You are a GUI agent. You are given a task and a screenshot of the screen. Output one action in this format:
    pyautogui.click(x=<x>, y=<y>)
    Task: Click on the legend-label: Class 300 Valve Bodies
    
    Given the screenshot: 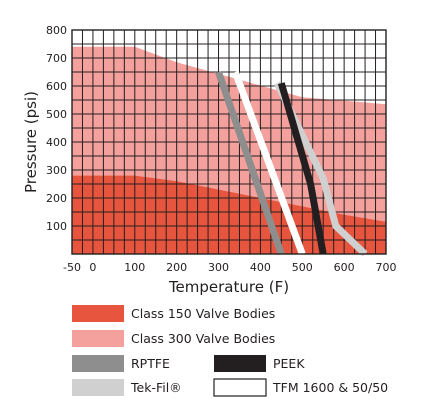 What is the action you would take?
    pyautogui.click(x=203, y=338)
    